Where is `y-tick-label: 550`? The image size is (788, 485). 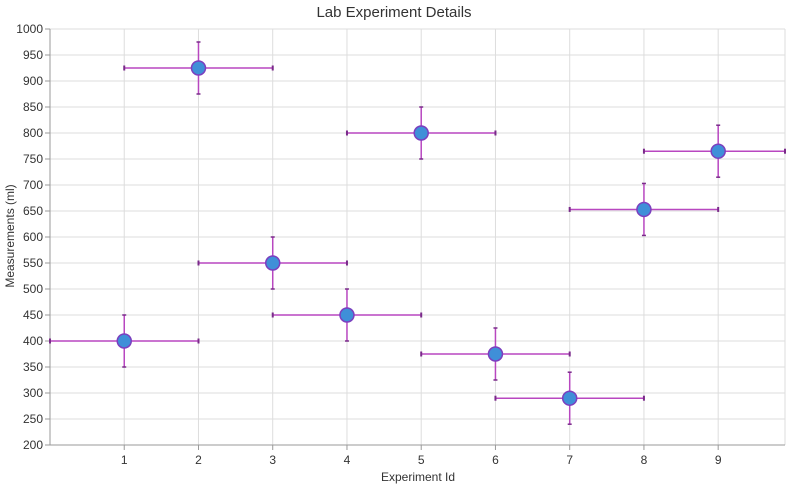 y-tick-label: 550 is located at coordinates (33, 263).